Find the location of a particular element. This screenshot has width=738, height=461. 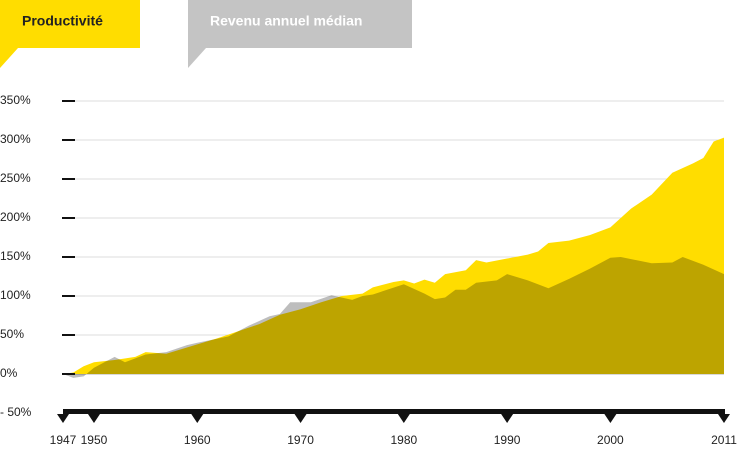

x-axis-bar is located at coordinates (394, 411).